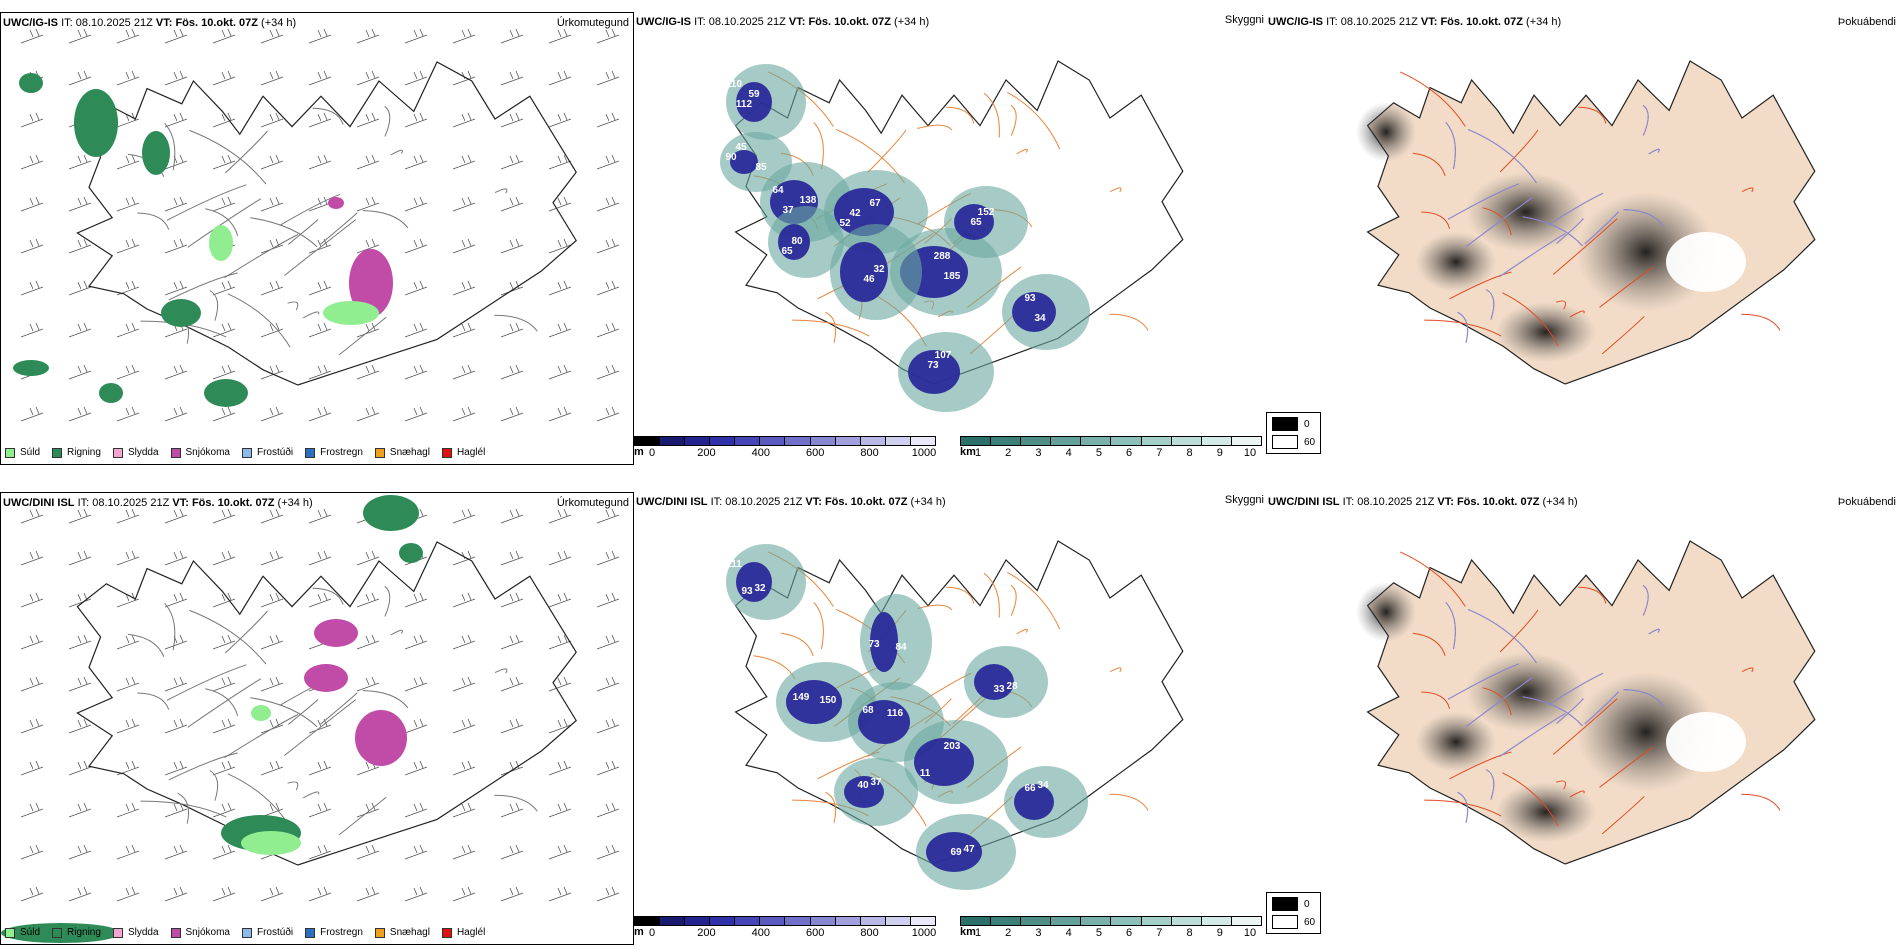  Describe the element at coordinates (143, 932) in the screenshot. I see `legend-label: Slydda` at that location.